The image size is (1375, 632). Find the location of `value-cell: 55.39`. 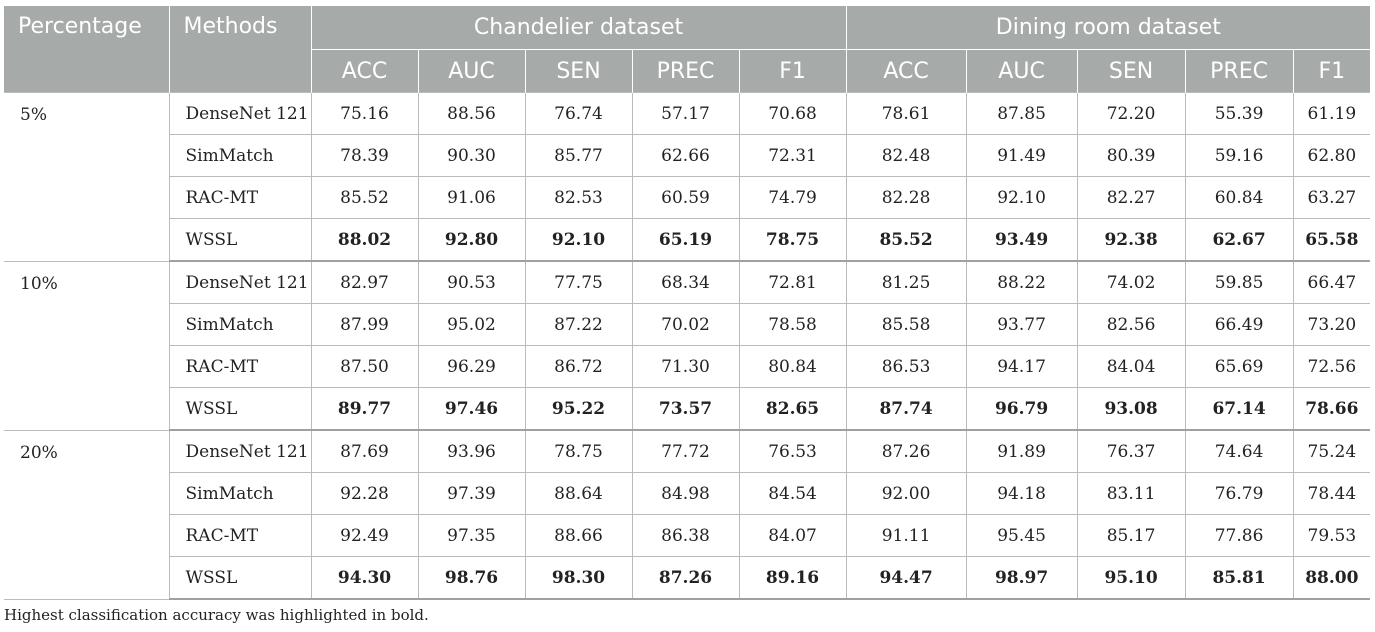

value-cell: 55.39 is located at coordinates (1239, 113).